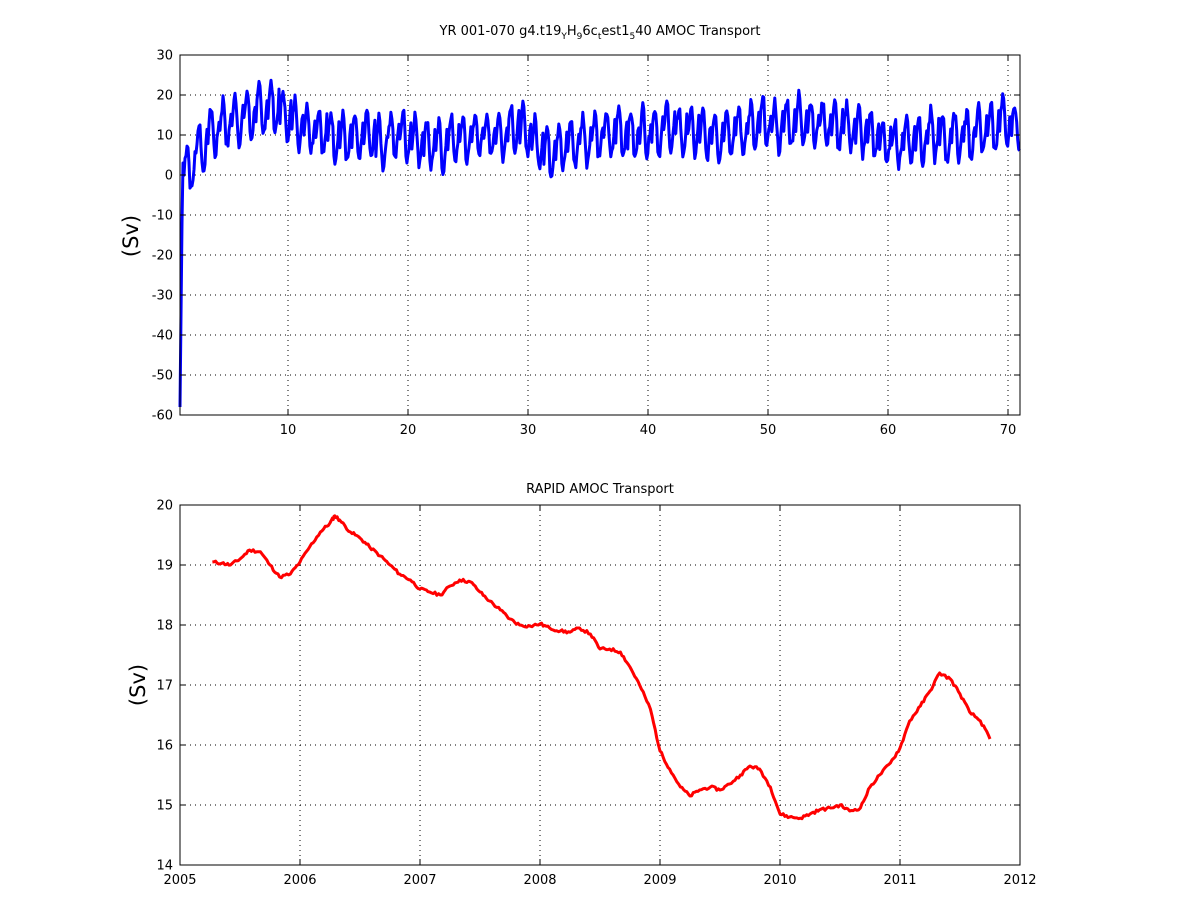 The width and height of the screenshot is (1200, 900). Describe the element at coordinates (1008, 430) in the screenshot. I see `top-x-tick-label: 70` at that location.